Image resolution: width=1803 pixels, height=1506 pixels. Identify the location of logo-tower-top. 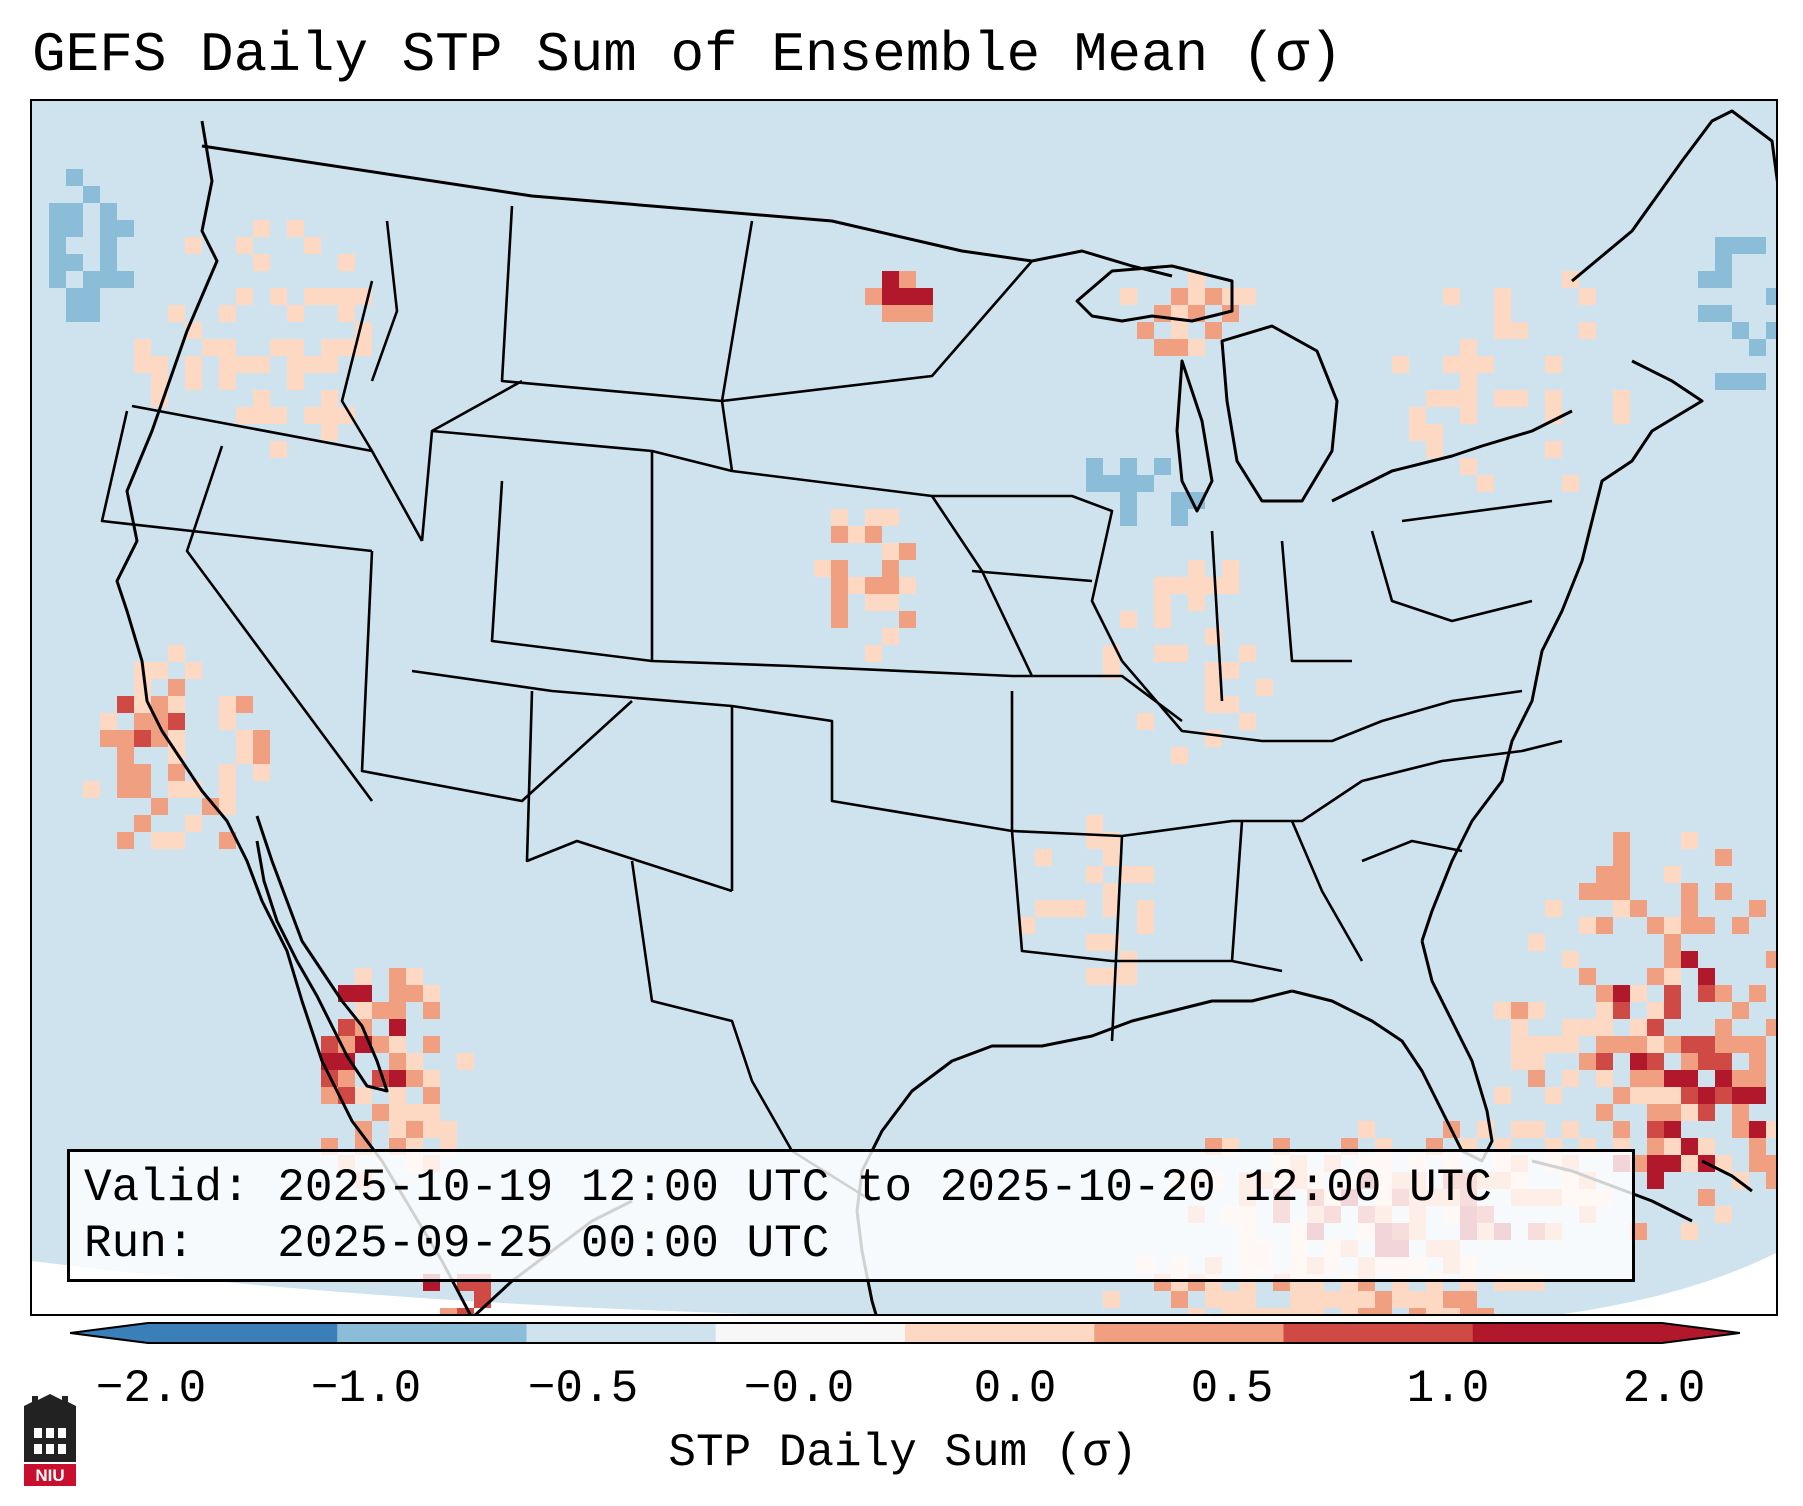
(50, 1408).